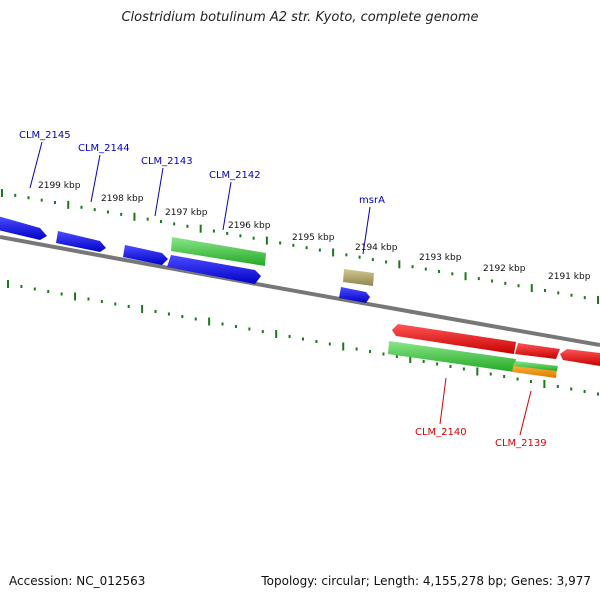  What do you see at coordinates (440, 258) in the screenshot?
I see `tick-label: 2193 kbp` at bounding box center [440, 258].